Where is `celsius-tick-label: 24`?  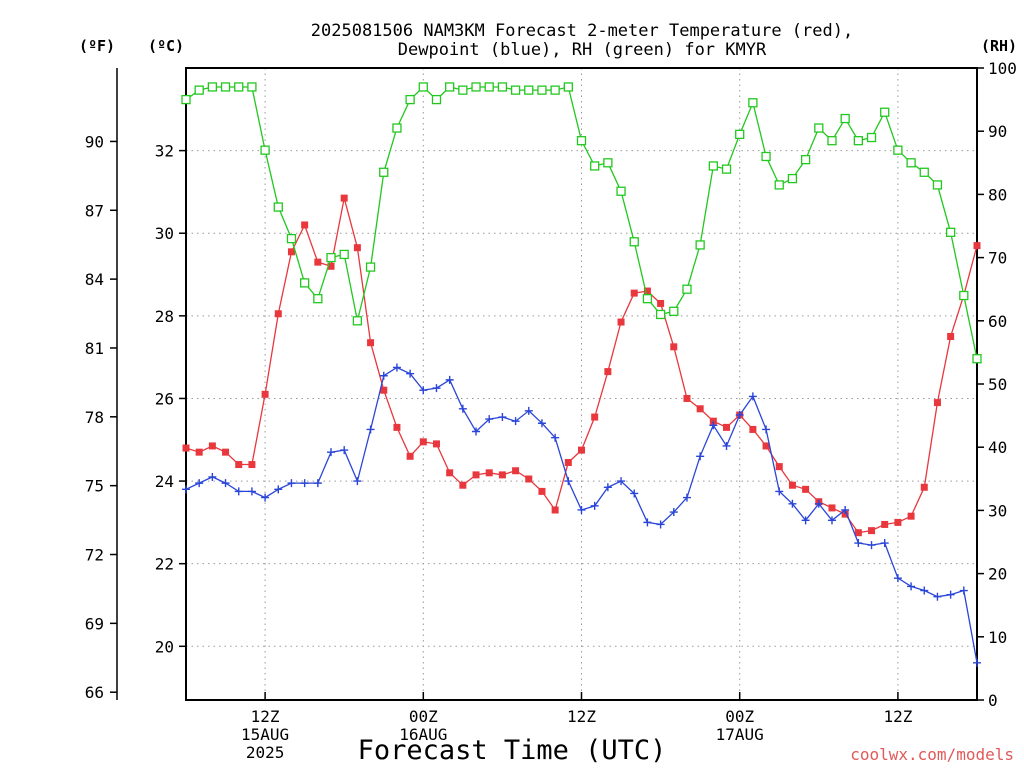 celsius-tick-label: 24 is located at coordinates (164, 481).